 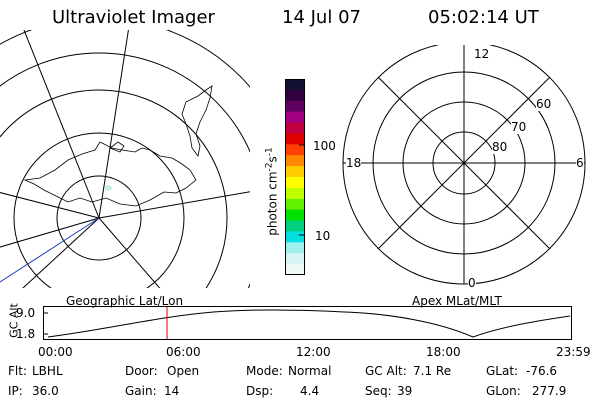 I want to click on glat-label: GLat:, so click(x=502, y=371).